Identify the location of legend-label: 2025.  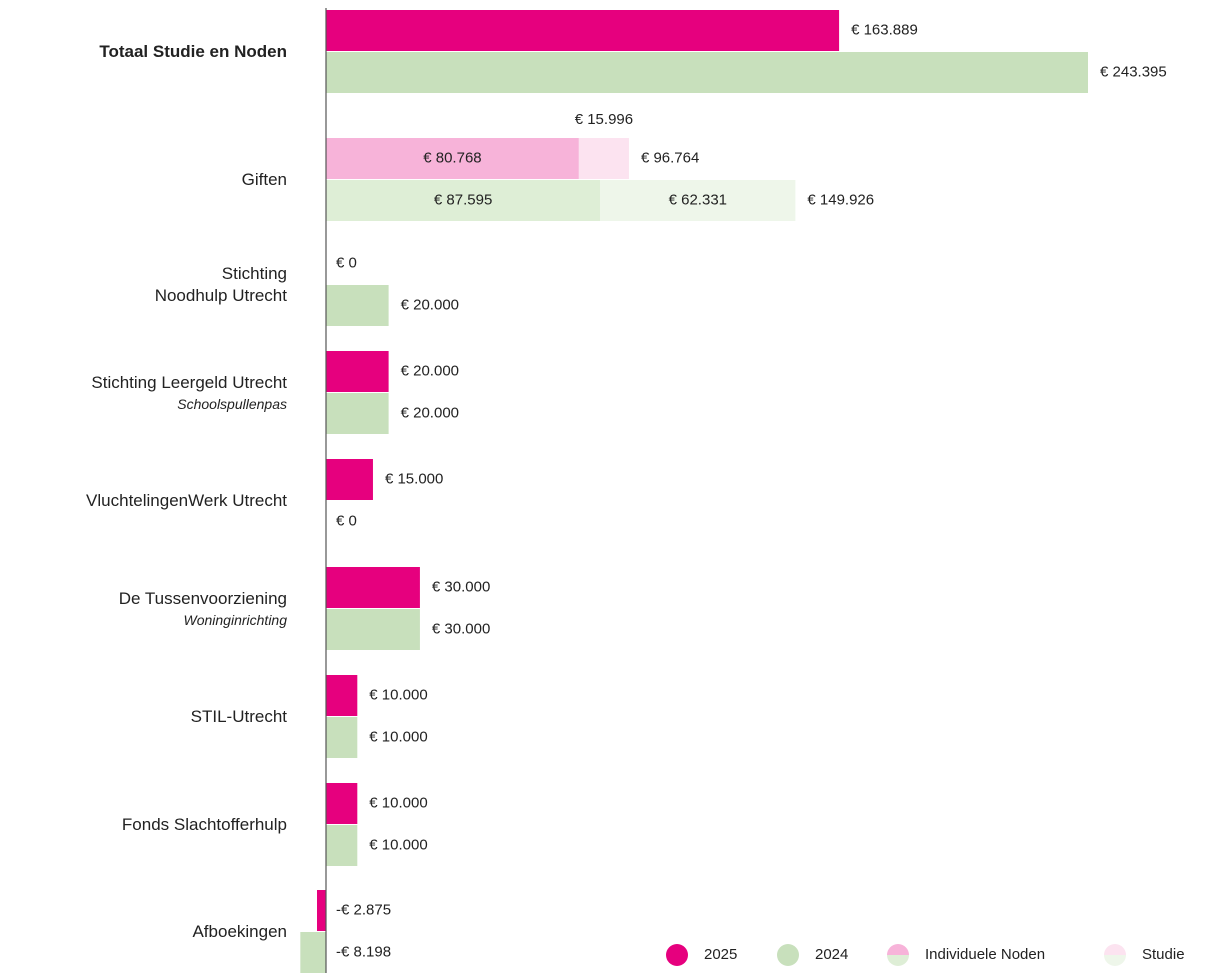
(720, 954).